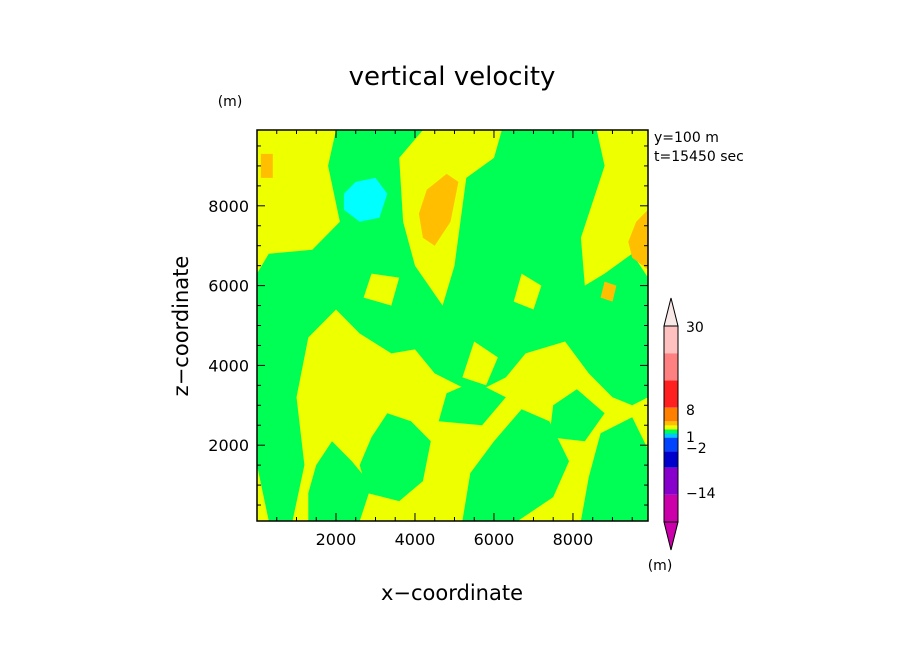  Describe the element at coordinates (228, 365) in the screenshot. I see `y-tick-label: 4000` at that location.